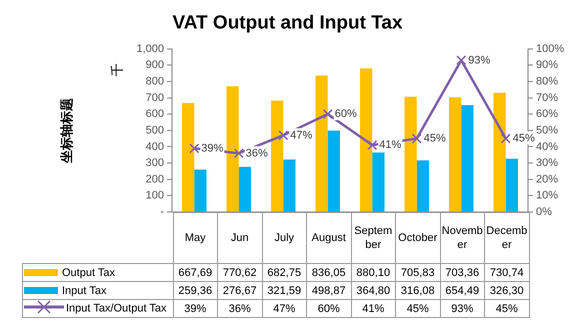 The image size is (575, 333). What do you see at coordinates (462, 238) in the screenshot?
I see `x-tick-label: November` at bounding box center [462, 238].